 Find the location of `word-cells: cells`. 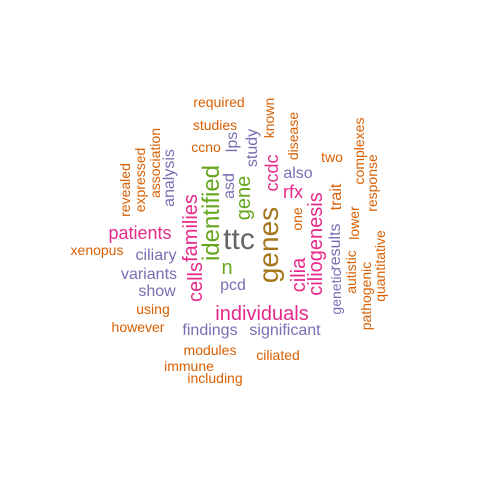

word-cells: cells is located at coordinates (196, 282).